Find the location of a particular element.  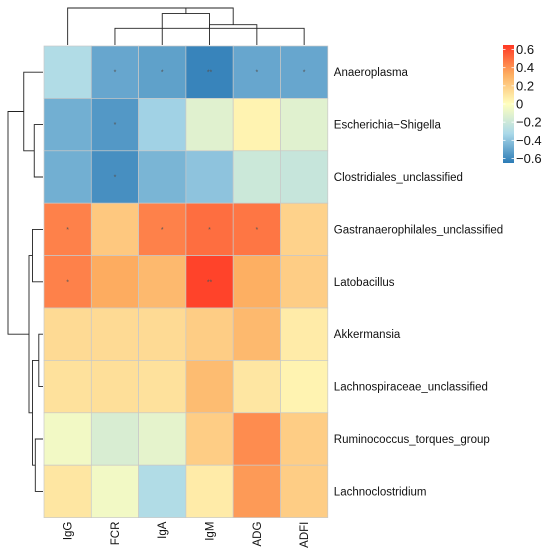

legend-tick-label: −0.6 is located at coordinates (529, 158).